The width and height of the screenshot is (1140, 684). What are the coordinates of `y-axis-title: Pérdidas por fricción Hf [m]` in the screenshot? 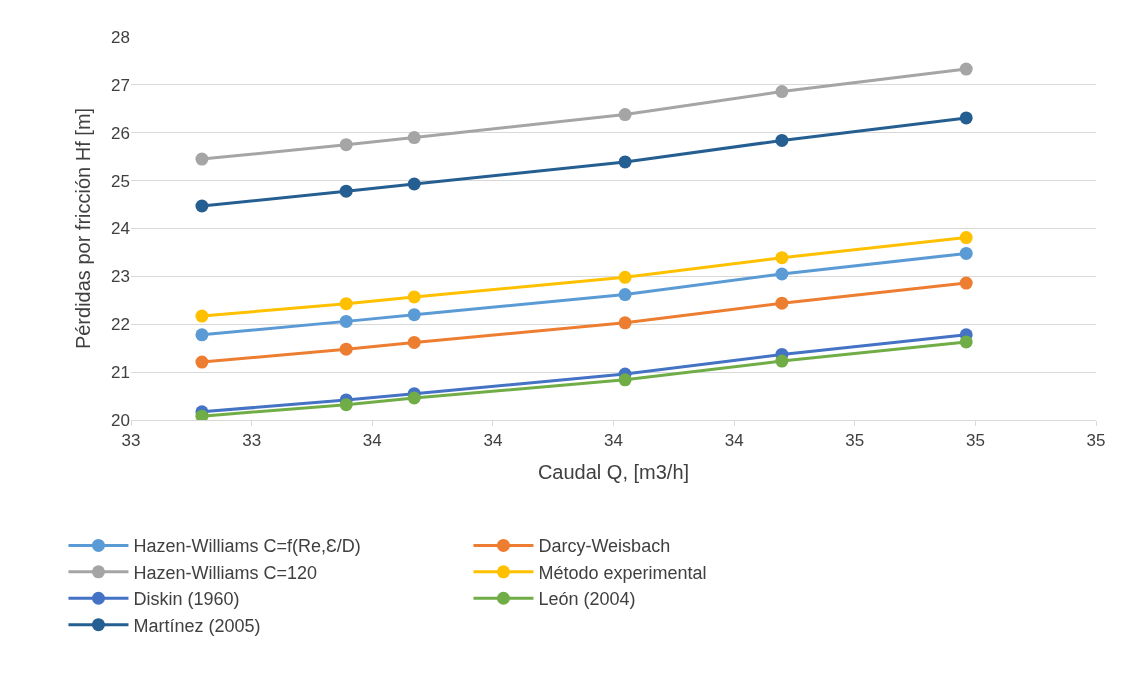 It's located at (82, 228).